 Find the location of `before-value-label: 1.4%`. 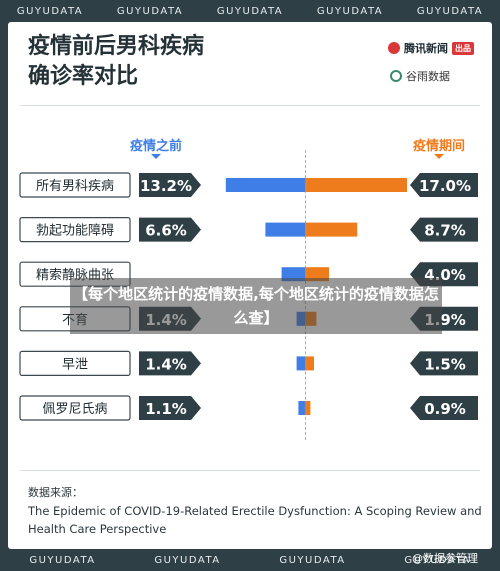

before-value-label: 1.4% is located at coordinates (166, 364).